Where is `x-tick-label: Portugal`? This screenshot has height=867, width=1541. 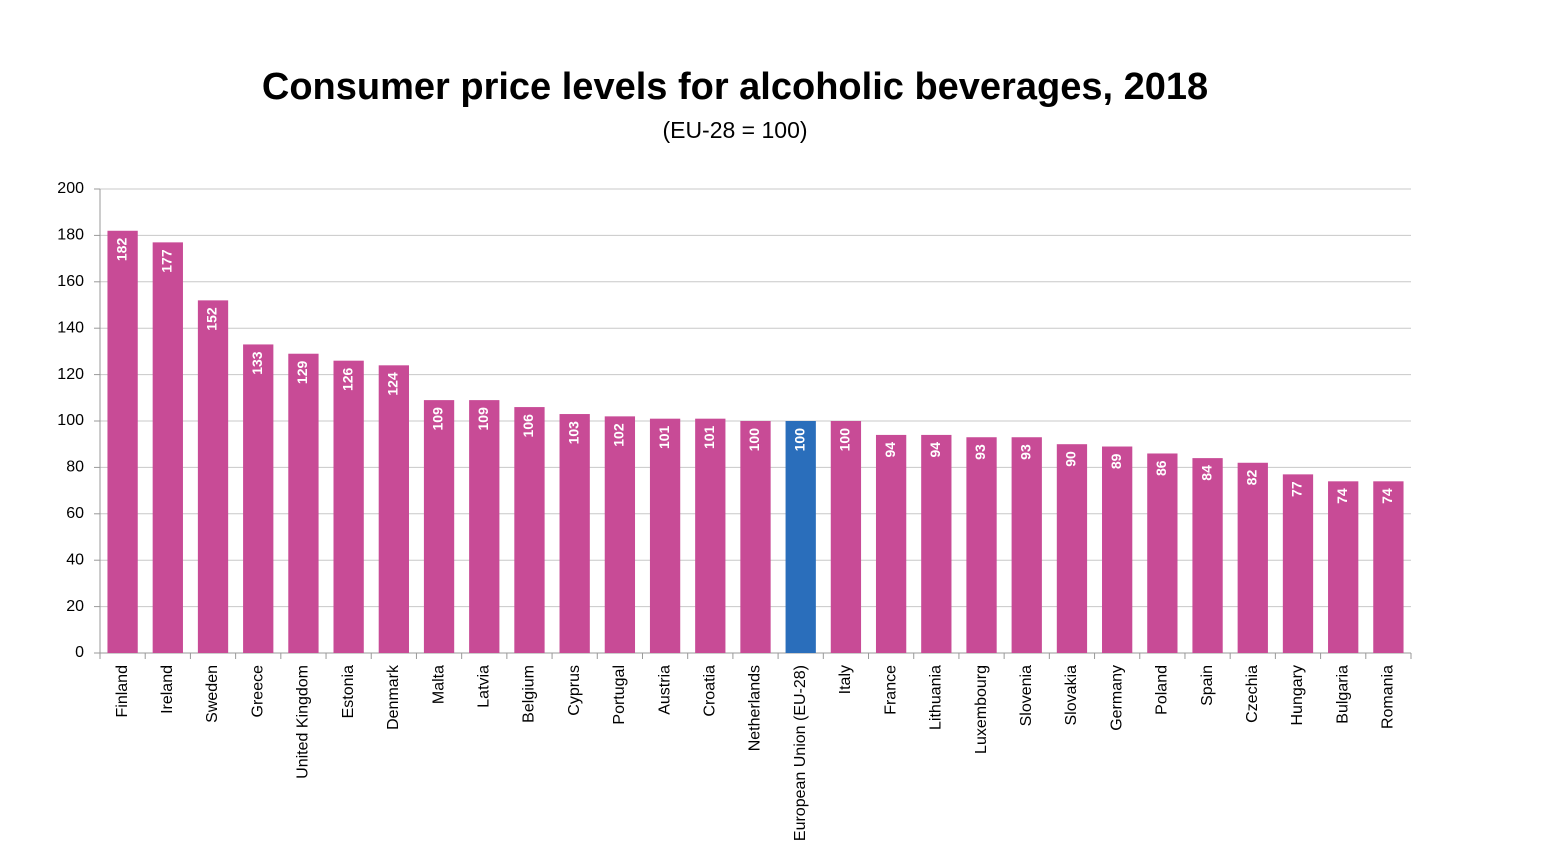 x-tick-label: Portugal is located at coordinates (619, 695).